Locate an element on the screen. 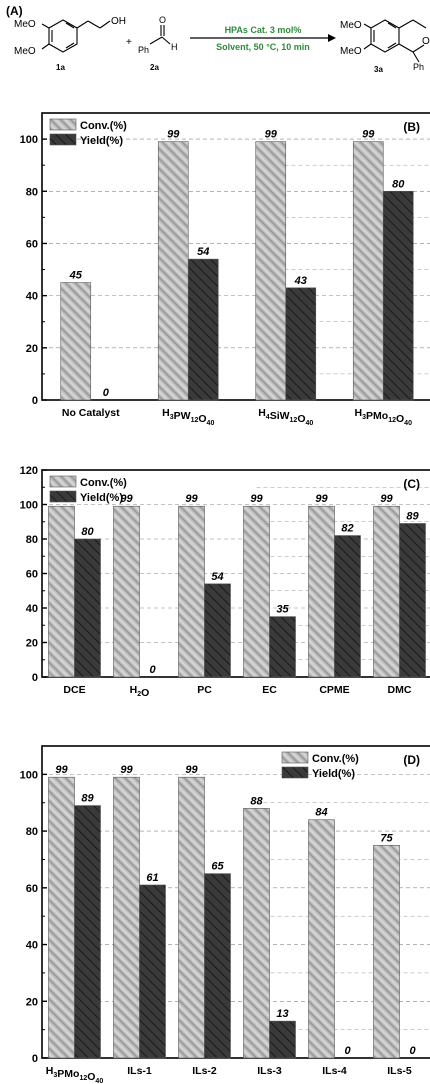 The height and width of the screenshot is (1084, 430). x-category-label-3: ILs-2 is located at coordinates (204, 1071).